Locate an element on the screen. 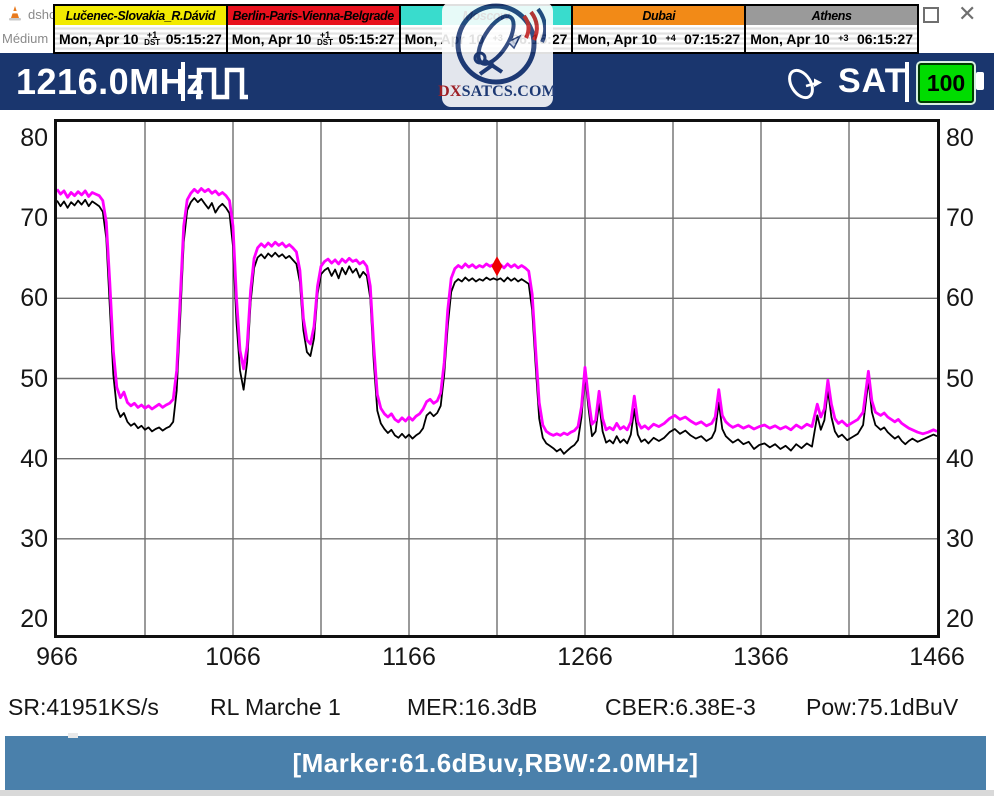  x-axis-tick-label: 1066 is located at coordinates (233, 657).